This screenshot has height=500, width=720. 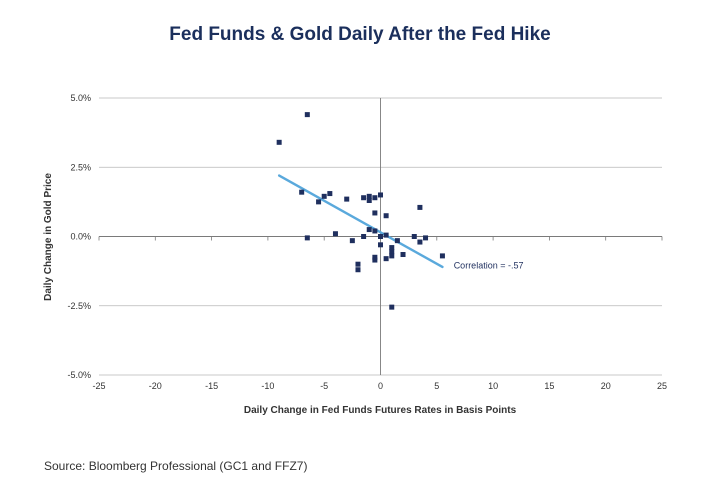 What do you see at coordinates (48, 237) in the screenshot?
I see `y-axis-label: Daily Change in Gold Price` at bounding box center [48, 237].